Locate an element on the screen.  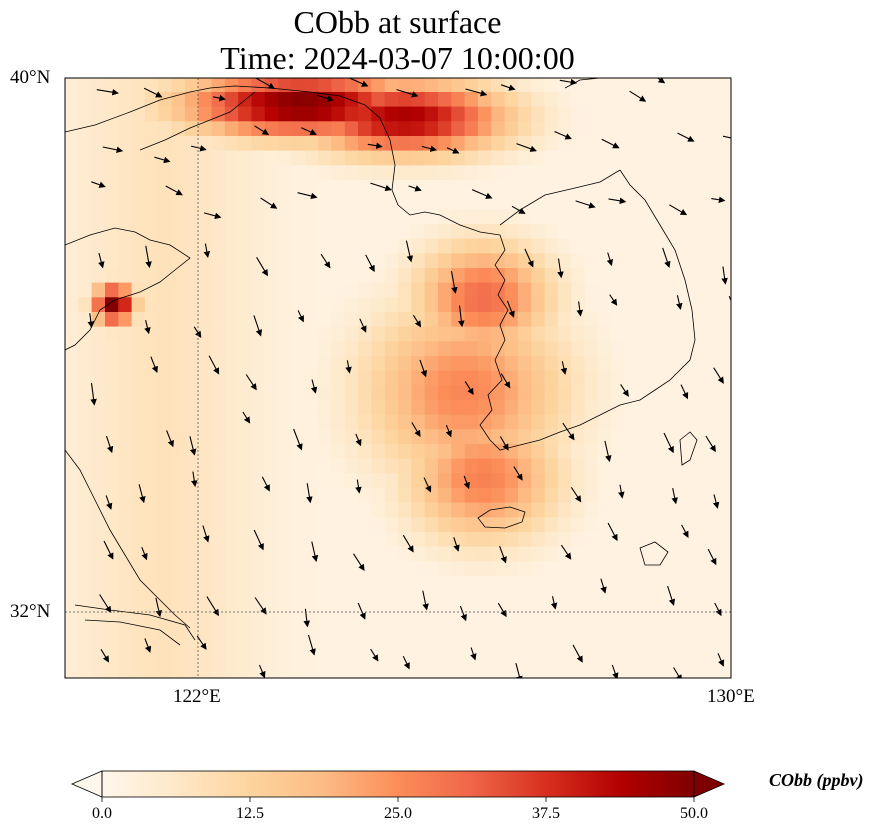
colorbar is located at coordinates (398, 786).